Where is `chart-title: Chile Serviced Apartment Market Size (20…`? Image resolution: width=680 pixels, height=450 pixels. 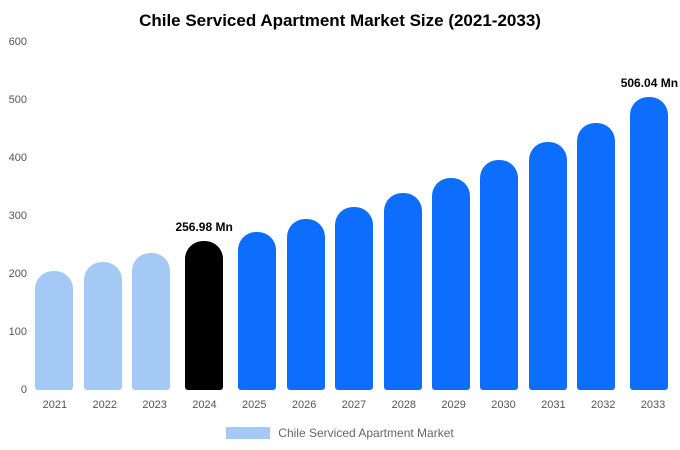 chart-title: Chile Serviced Apartment Market Size (20… is located at coordinates (340, 20).